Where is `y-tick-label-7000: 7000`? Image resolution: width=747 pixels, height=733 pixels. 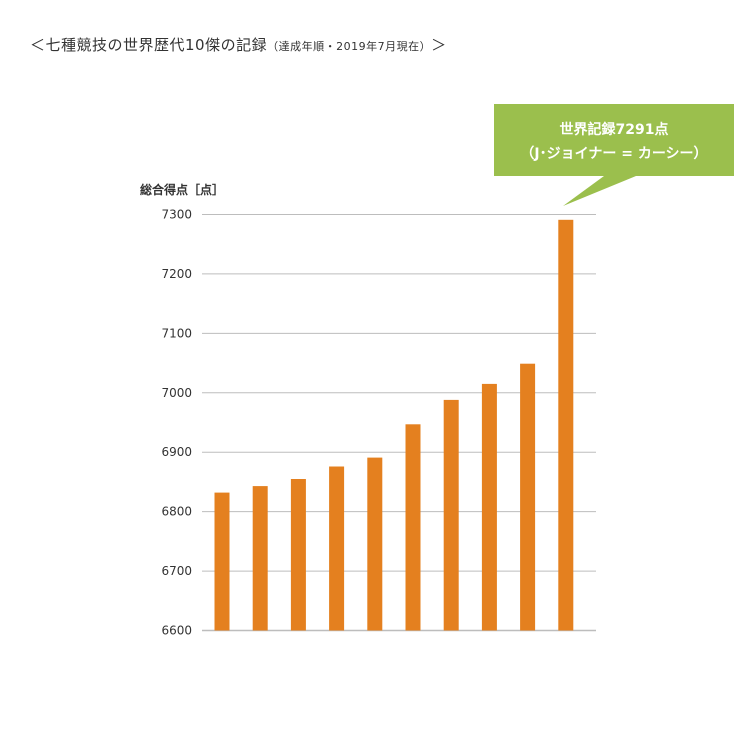
y-tick-label-7000: 7000 is located at coordinates (176, 393).